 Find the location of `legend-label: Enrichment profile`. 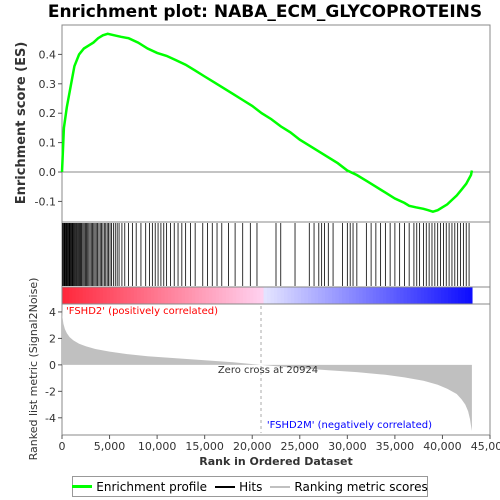

legend-label: Enrichment profile is located at coordinates (152, 486).